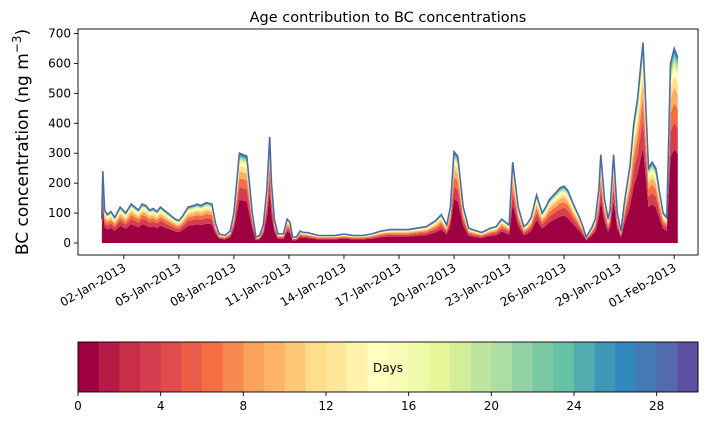  I want to click on y-tick-label: 0, so click(67, 243).